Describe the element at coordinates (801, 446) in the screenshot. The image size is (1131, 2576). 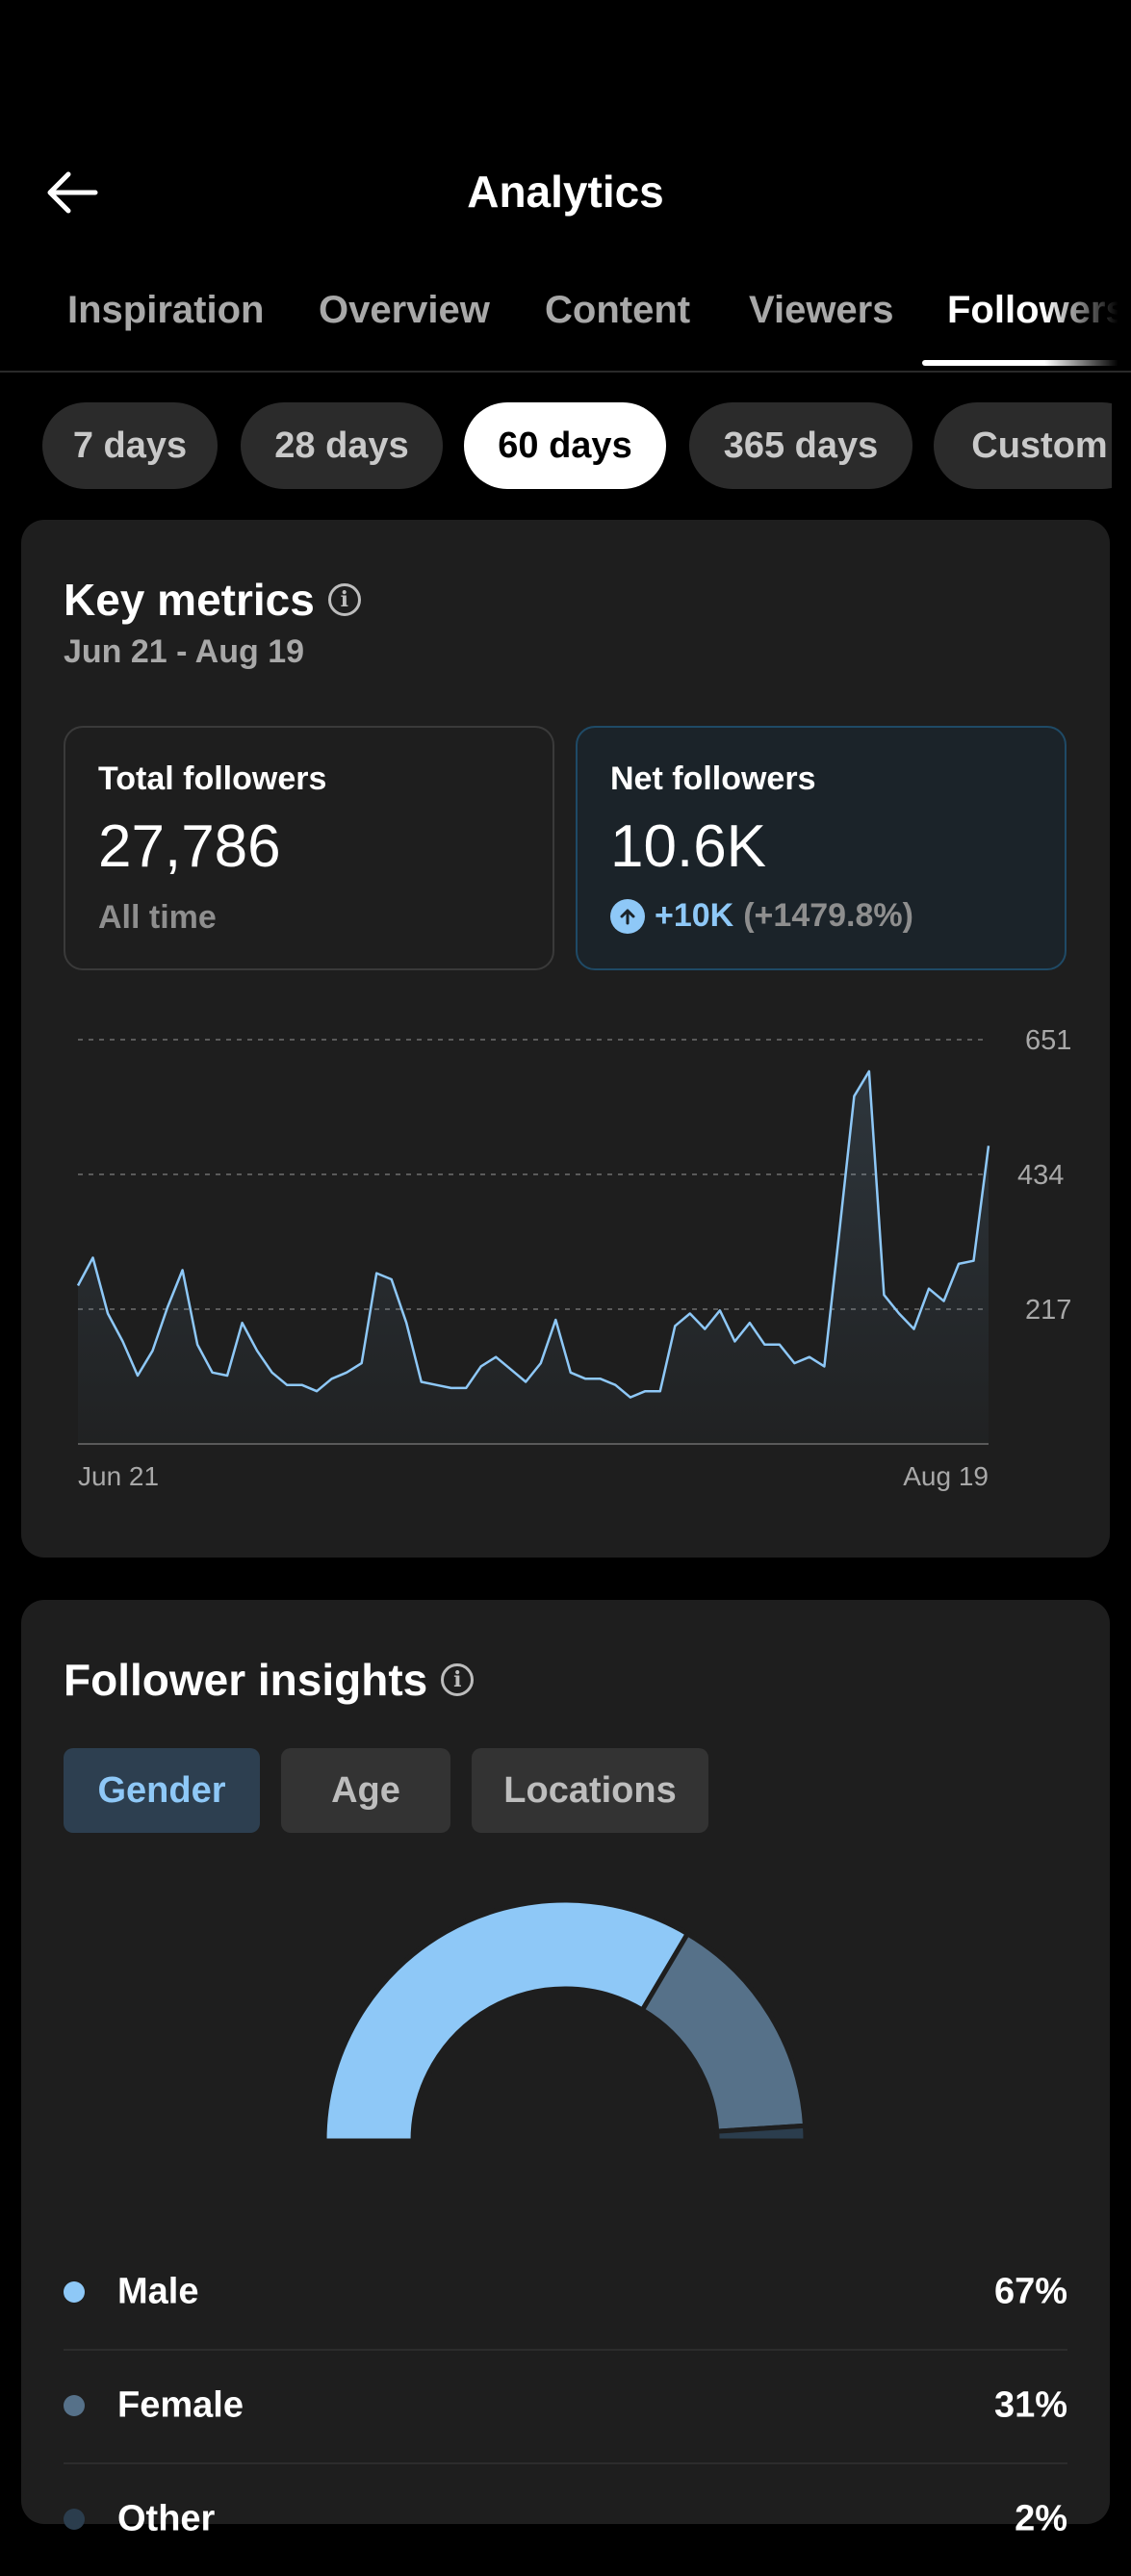
I see `chip-365-days: 365 days` at that location.